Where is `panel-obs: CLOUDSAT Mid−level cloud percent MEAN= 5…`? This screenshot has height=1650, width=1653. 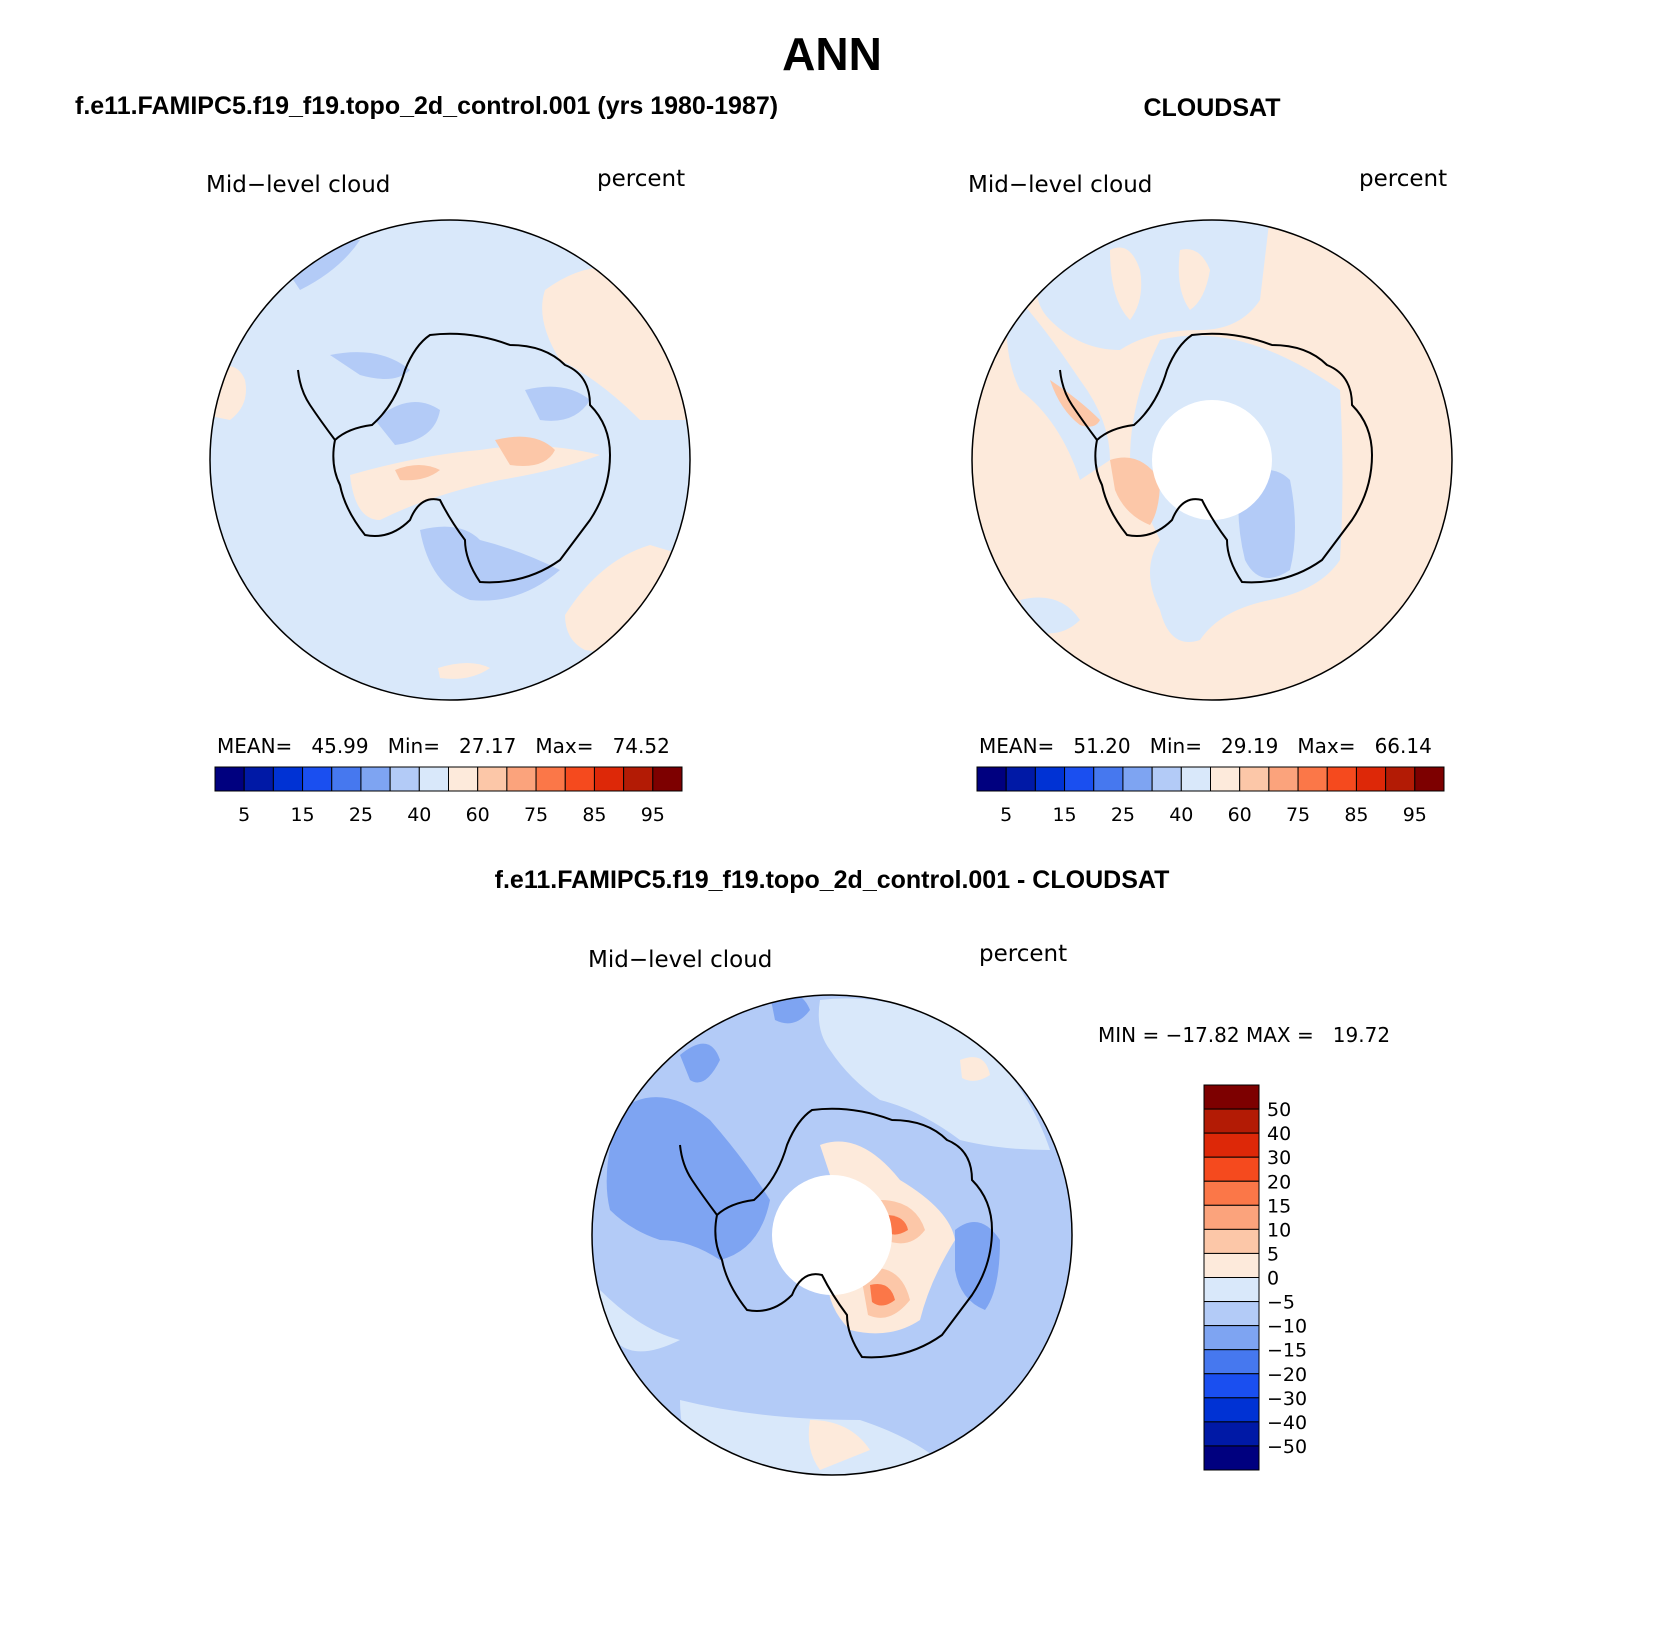 panel-obs: CLOUDSAT Mid−level cloud percent MEAN= 5… is located at coordinates (1210, 460).